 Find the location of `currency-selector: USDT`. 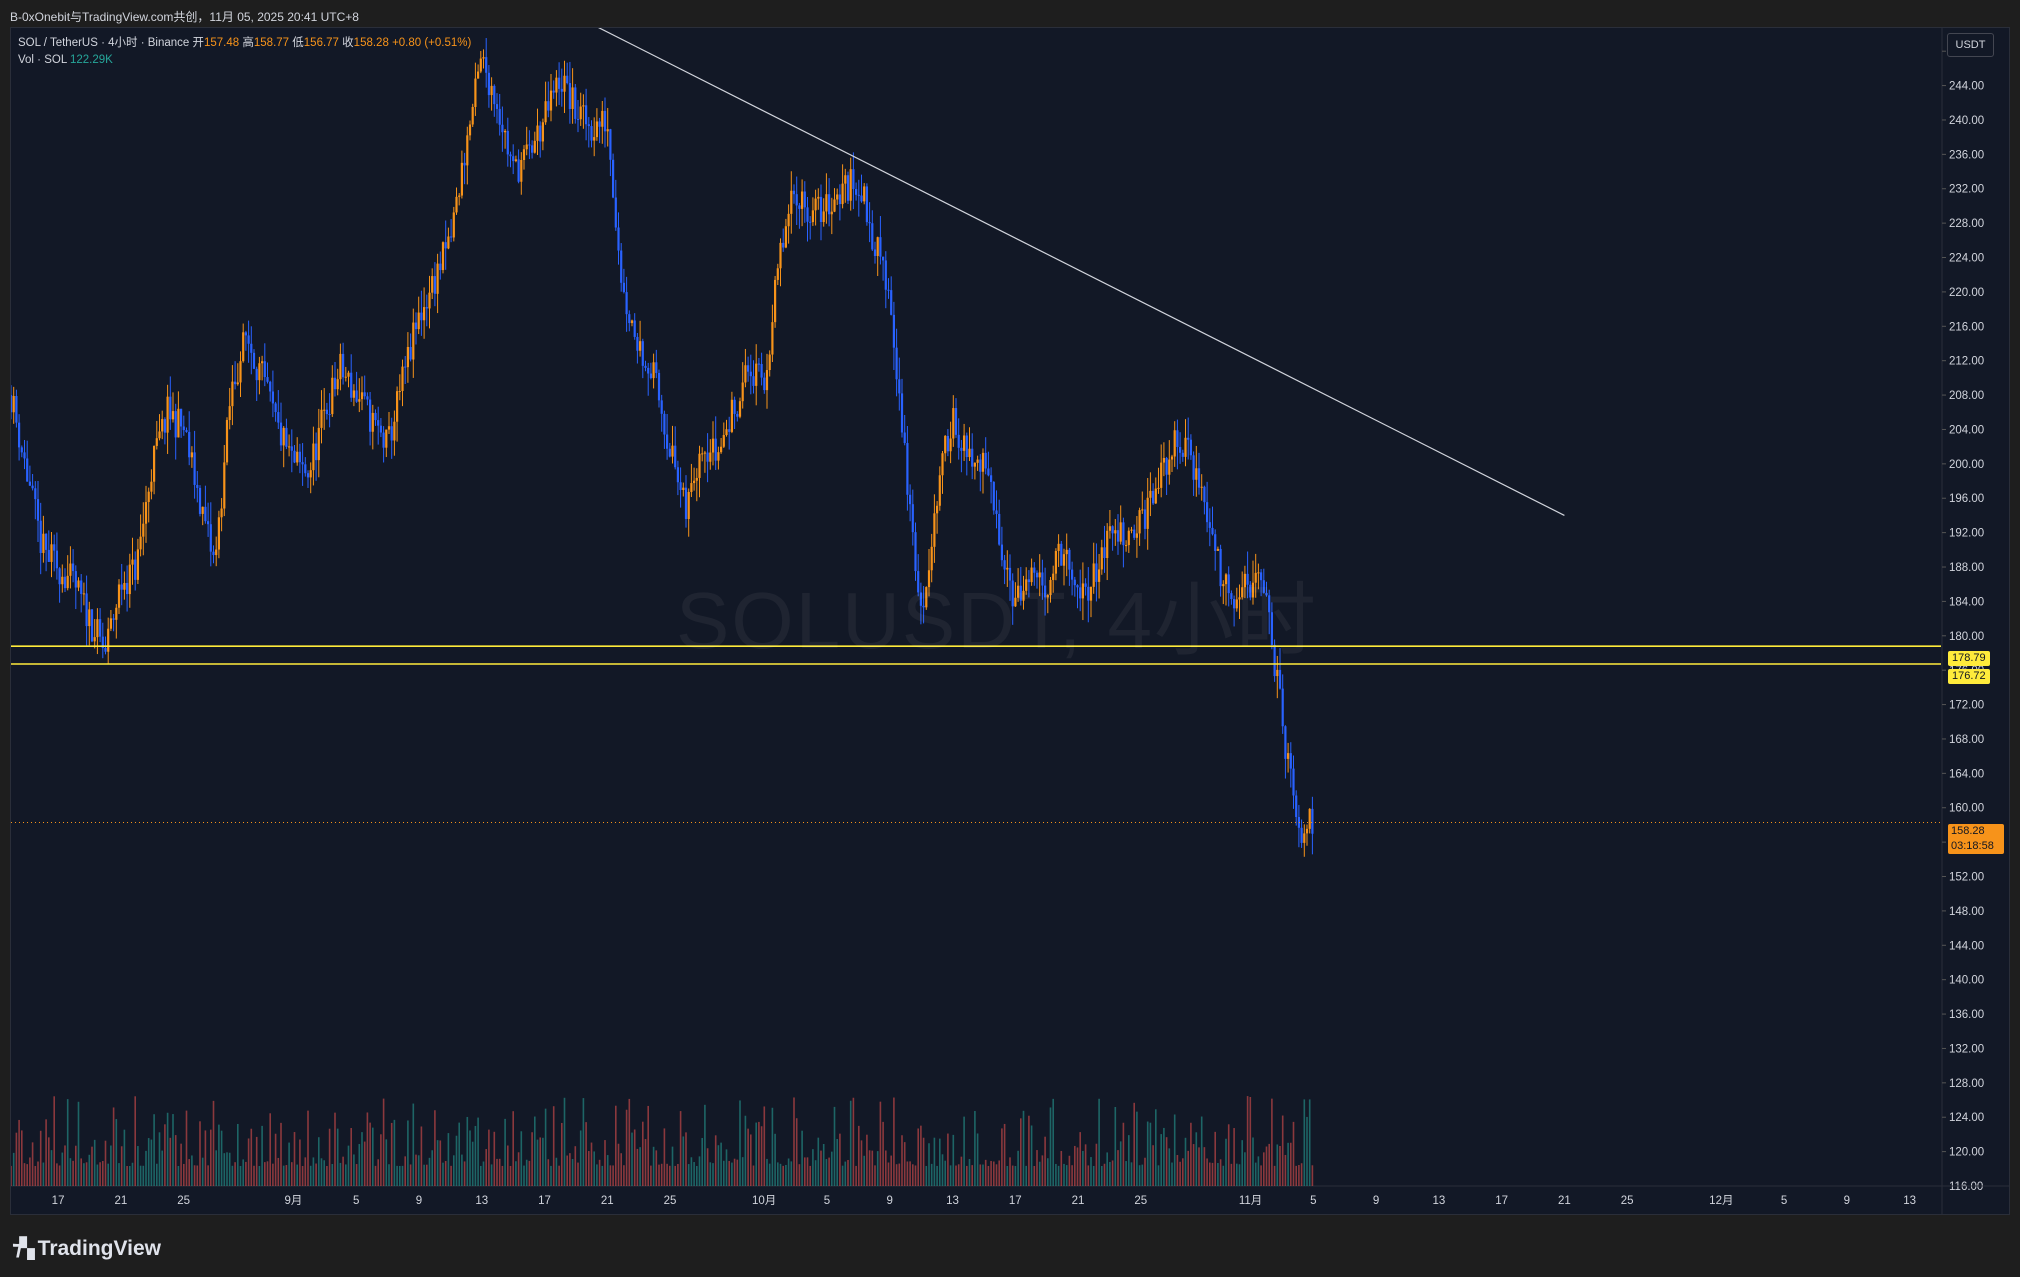

currency-selector: USDT is located at coordinates (1970, 45).